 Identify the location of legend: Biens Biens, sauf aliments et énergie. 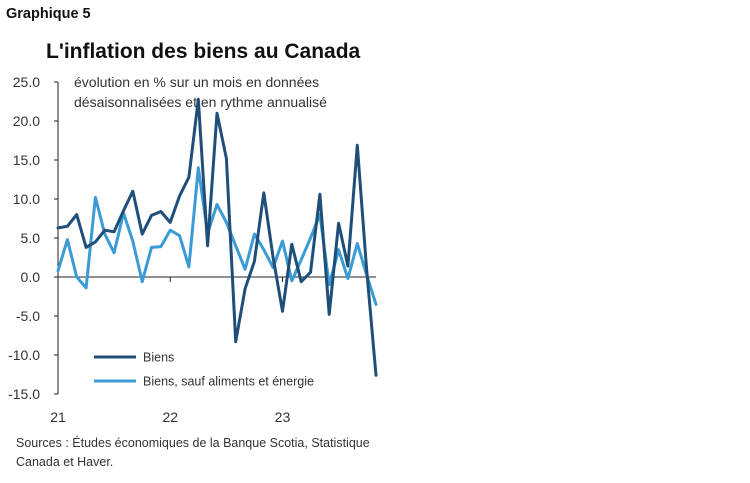
(204, 370).